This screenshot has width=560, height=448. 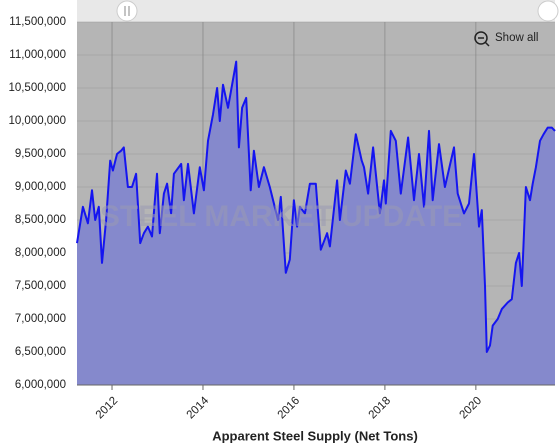 I want to click on y-tick-label: 6,000,000, so click(x=40, y=385).